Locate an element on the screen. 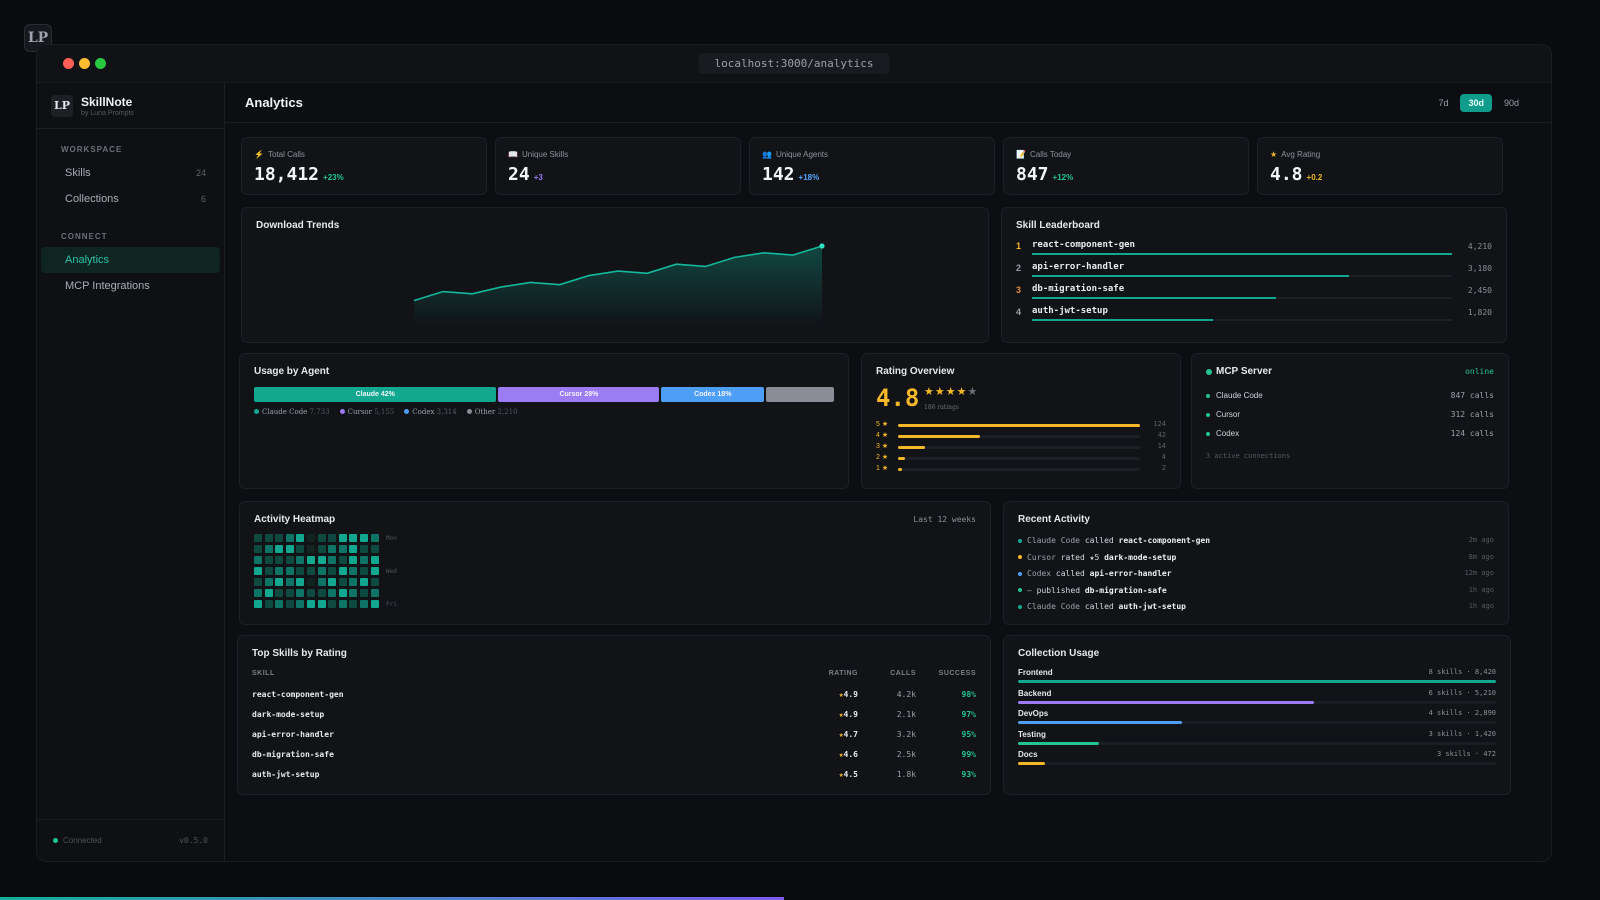 This screenshot has width=1600, height=900. sidebar-item-skills: Skills 24 is located at coordinates (130, 173).